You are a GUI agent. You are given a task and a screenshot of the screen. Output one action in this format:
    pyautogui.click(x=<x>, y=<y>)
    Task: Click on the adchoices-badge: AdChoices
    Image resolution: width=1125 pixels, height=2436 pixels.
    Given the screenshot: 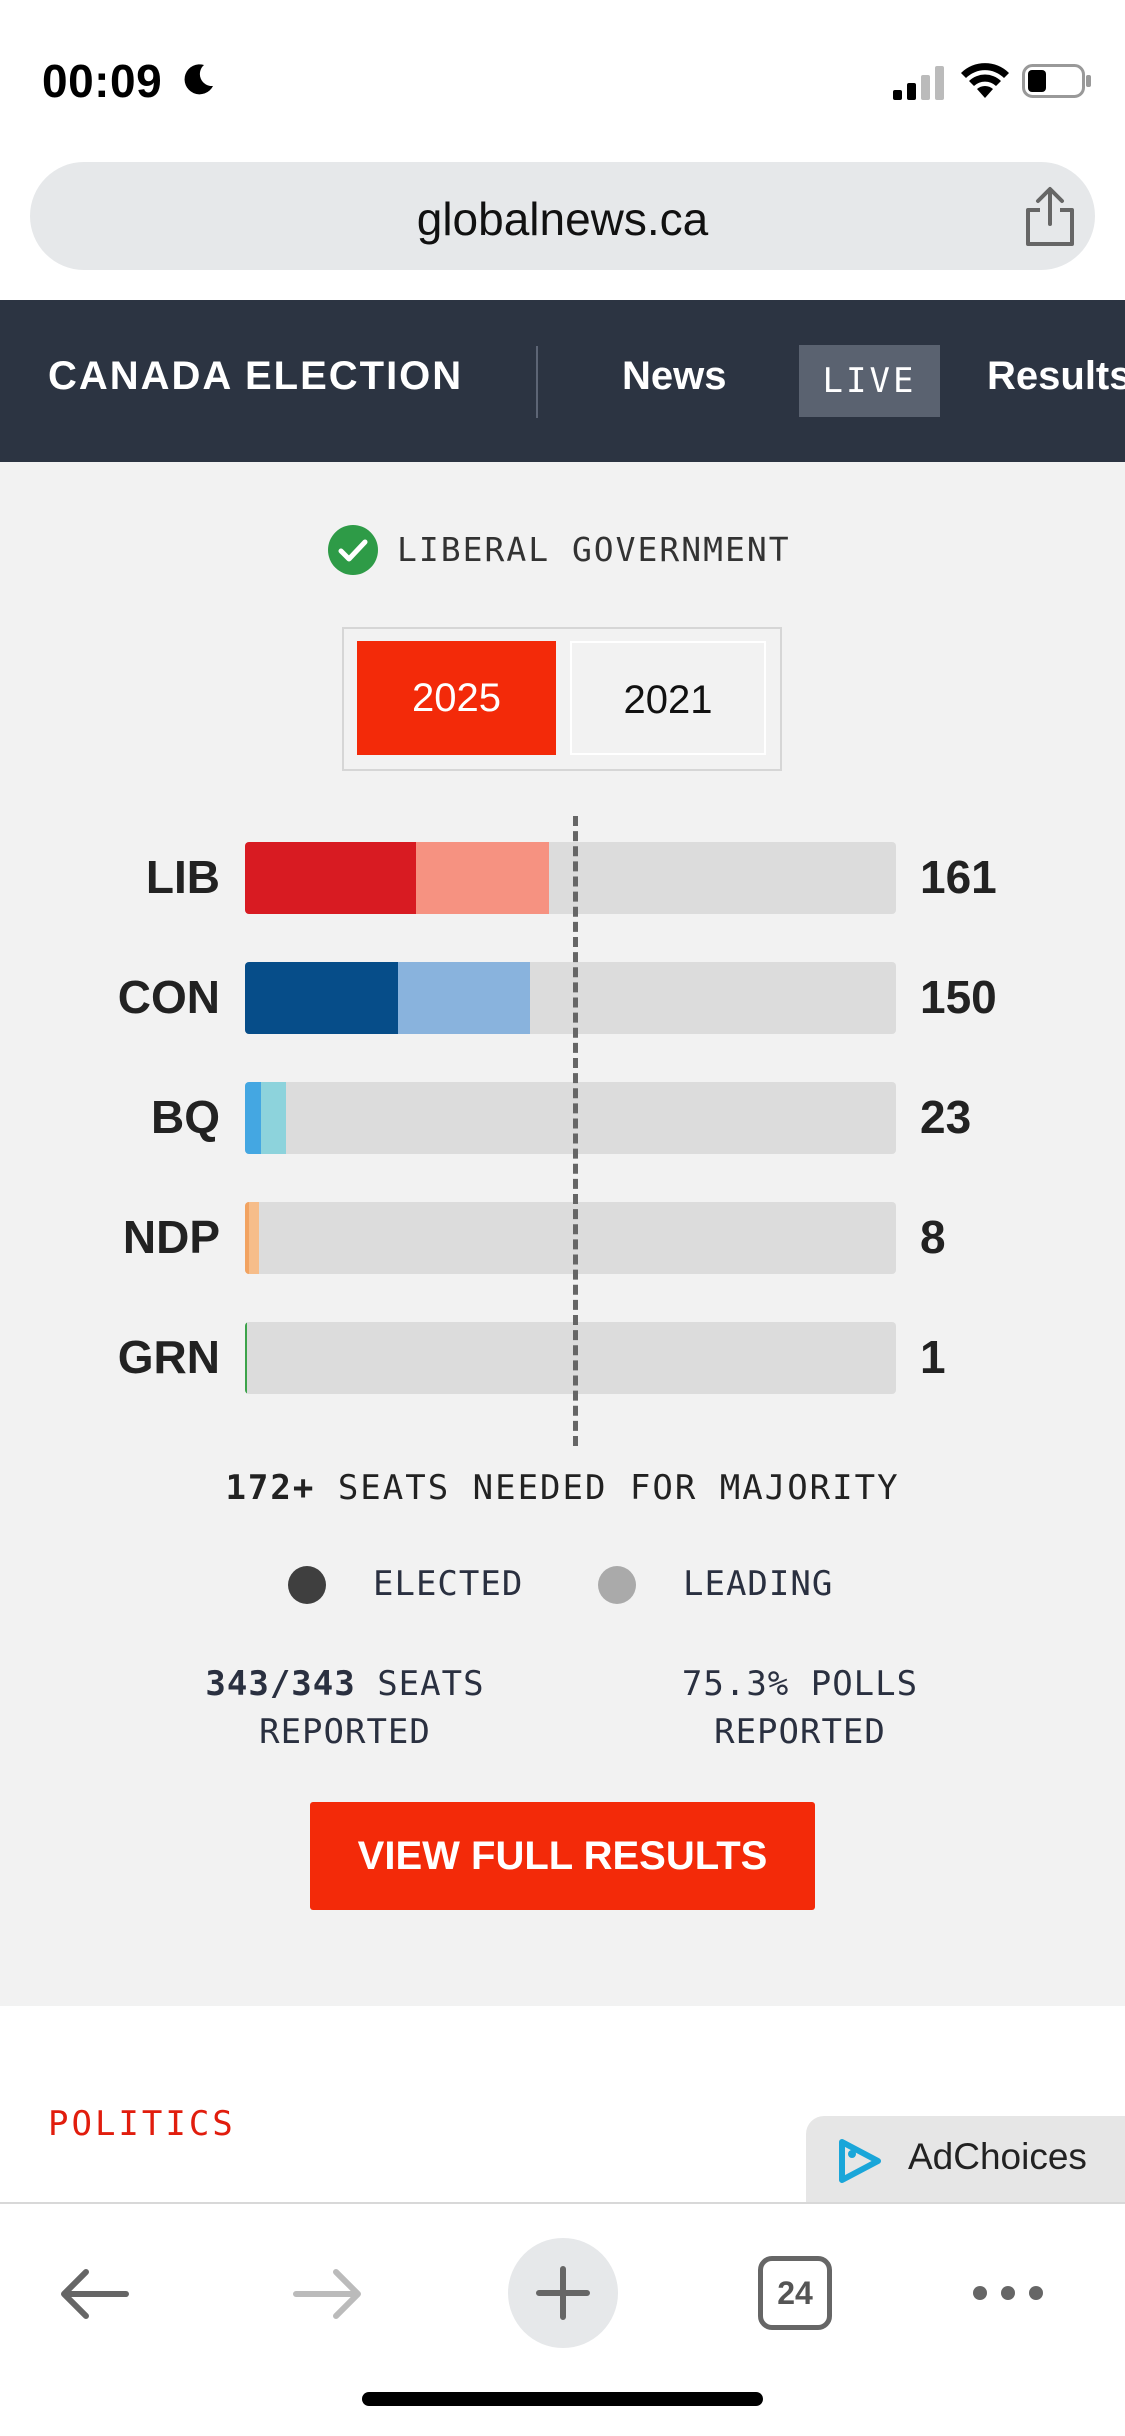 What is the action you would take?
    pyautogui.click(x=965, y=2159)
    